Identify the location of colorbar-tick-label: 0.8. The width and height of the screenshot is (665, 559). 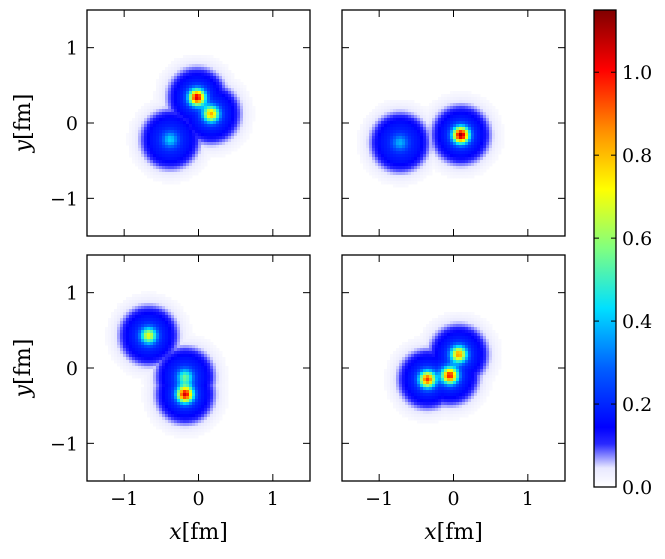
(637, 156).